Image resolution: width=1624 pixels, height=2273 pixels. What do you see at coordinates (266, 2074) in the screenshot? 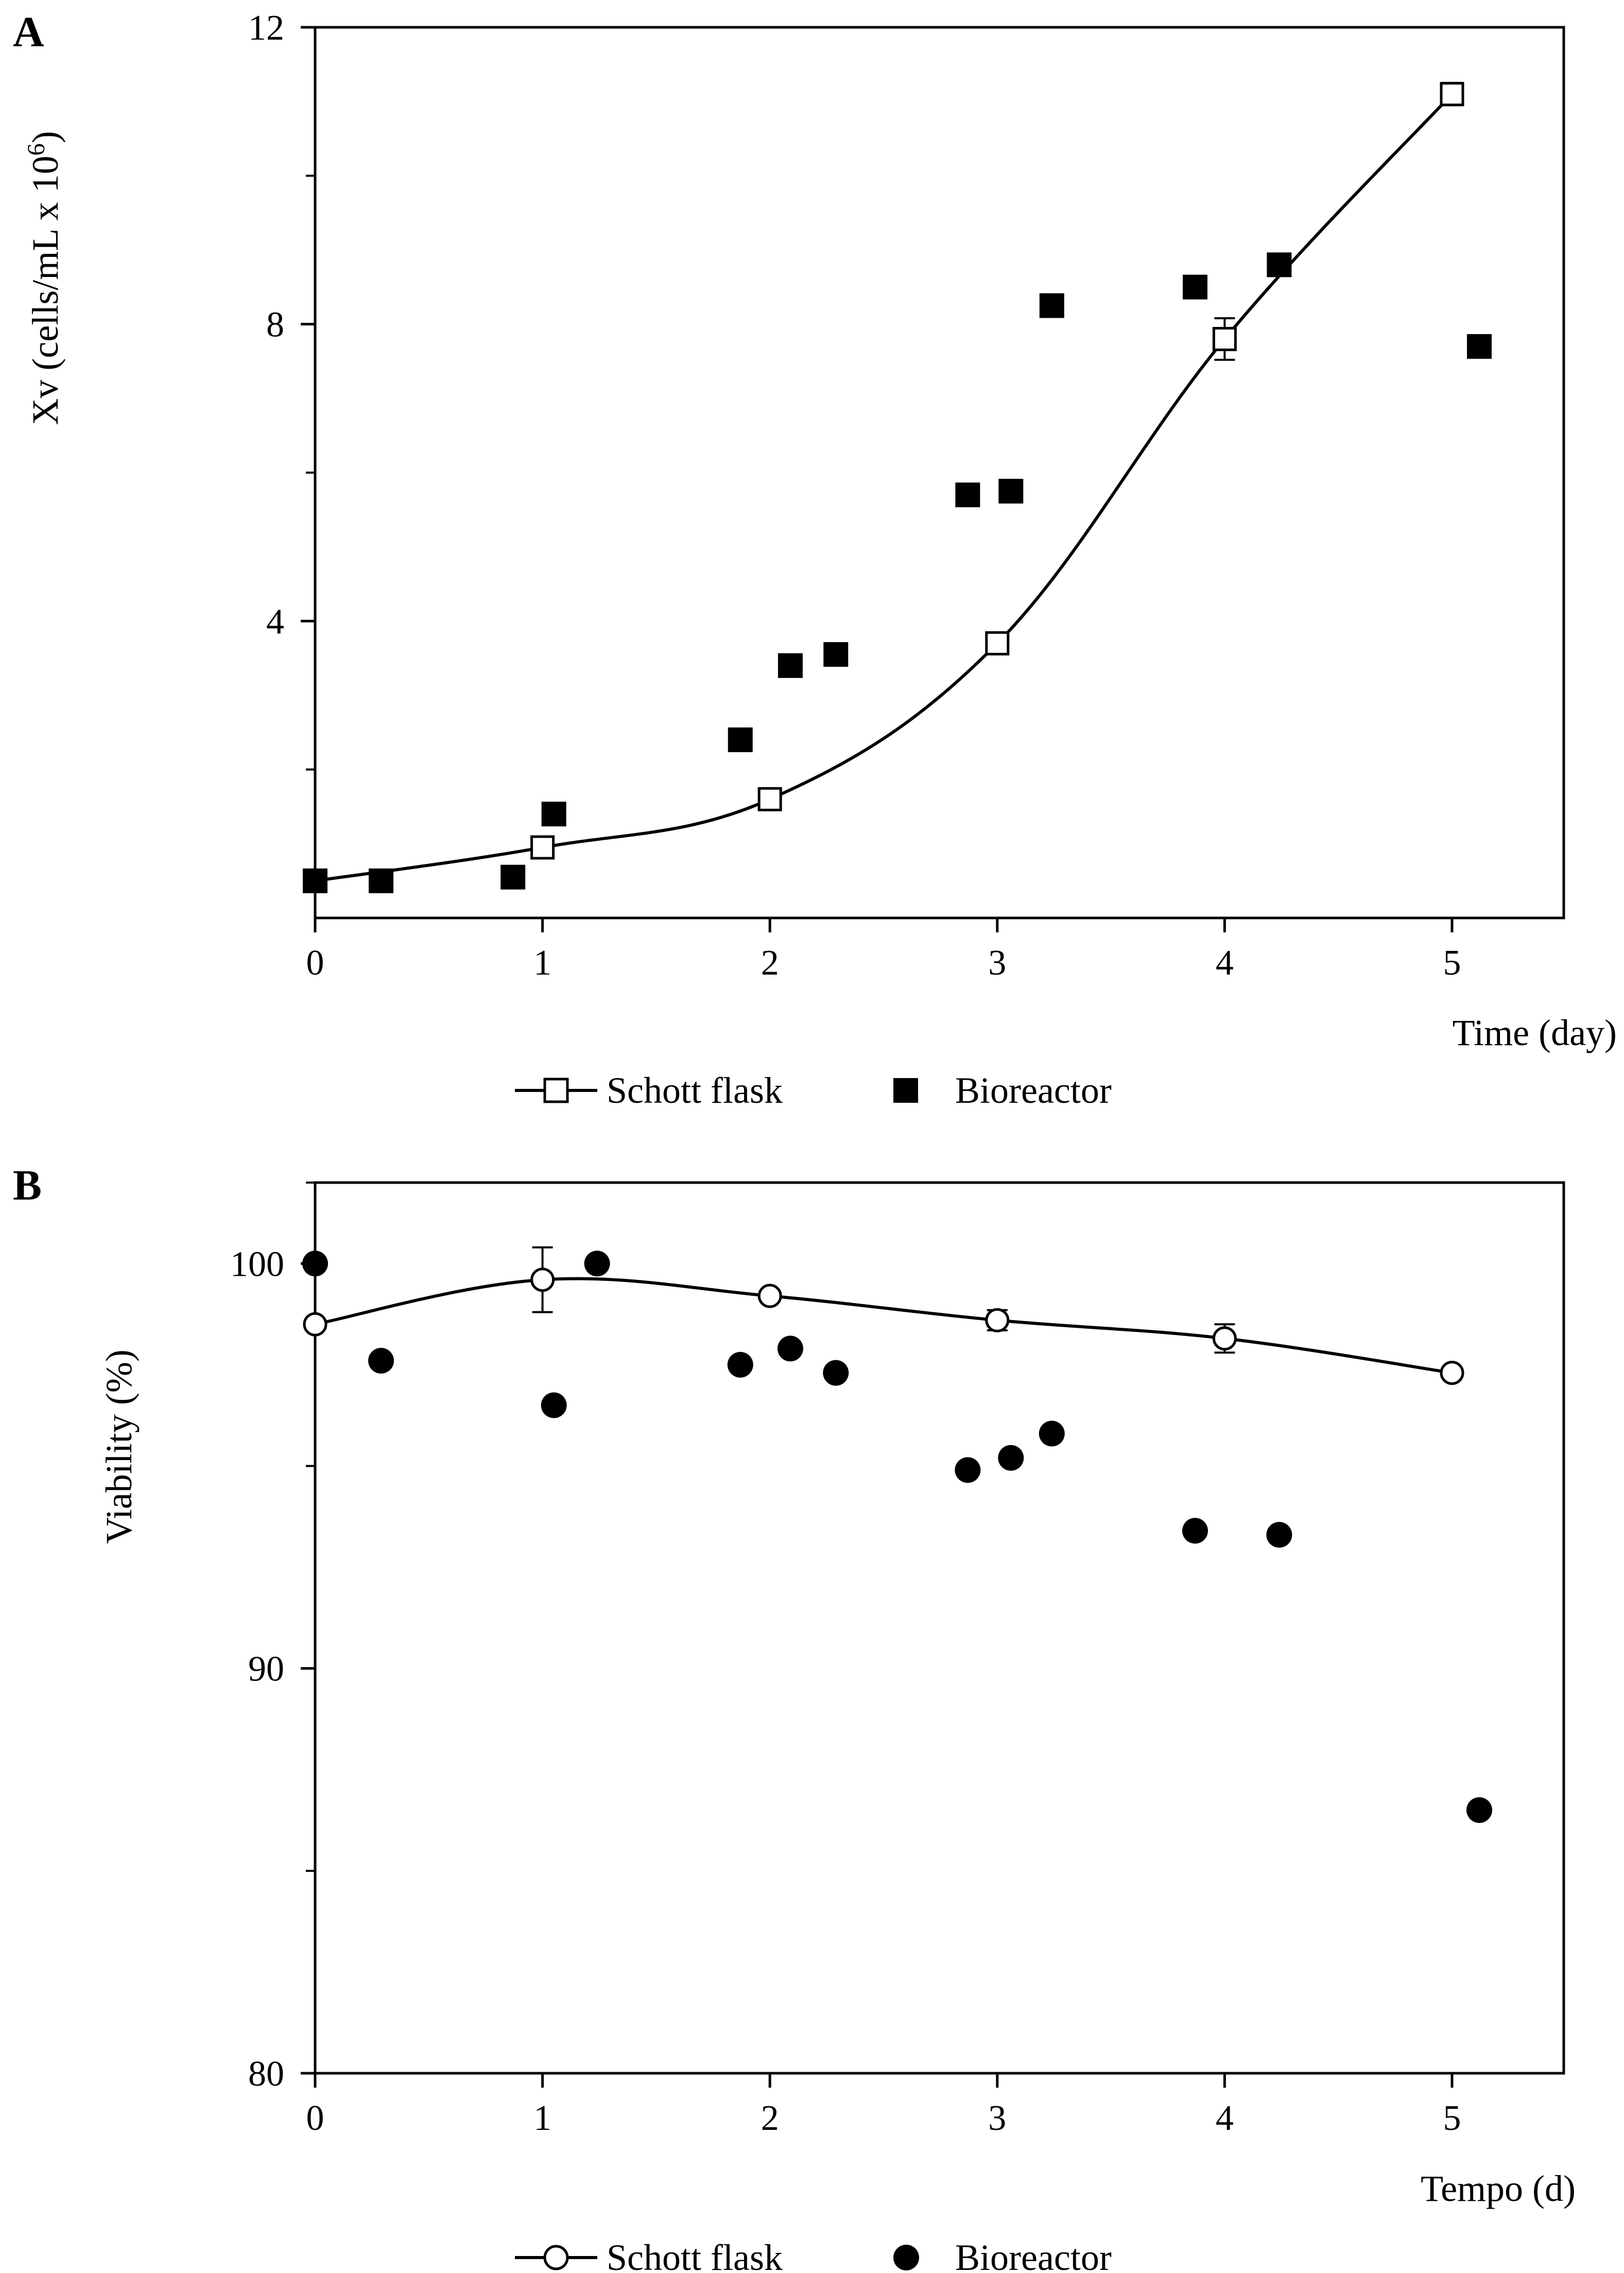
I see `y-tick-label: 80` at bounding box center [266, 2074].